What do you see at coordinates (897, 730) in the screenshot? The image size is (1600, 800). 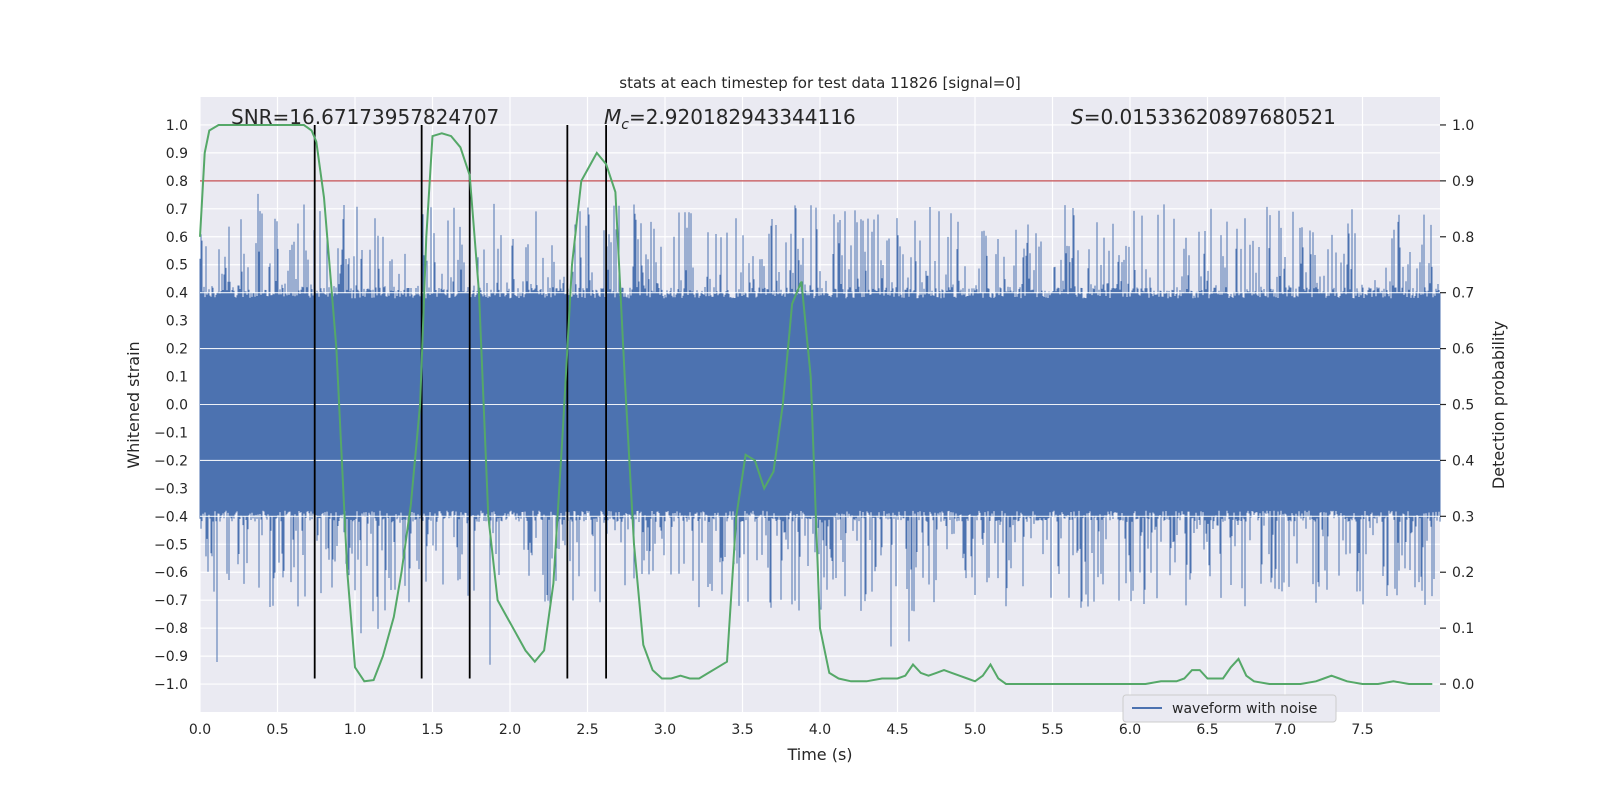 I see `x-tick-label-9: 4.5` at bounding box center [897, 730].